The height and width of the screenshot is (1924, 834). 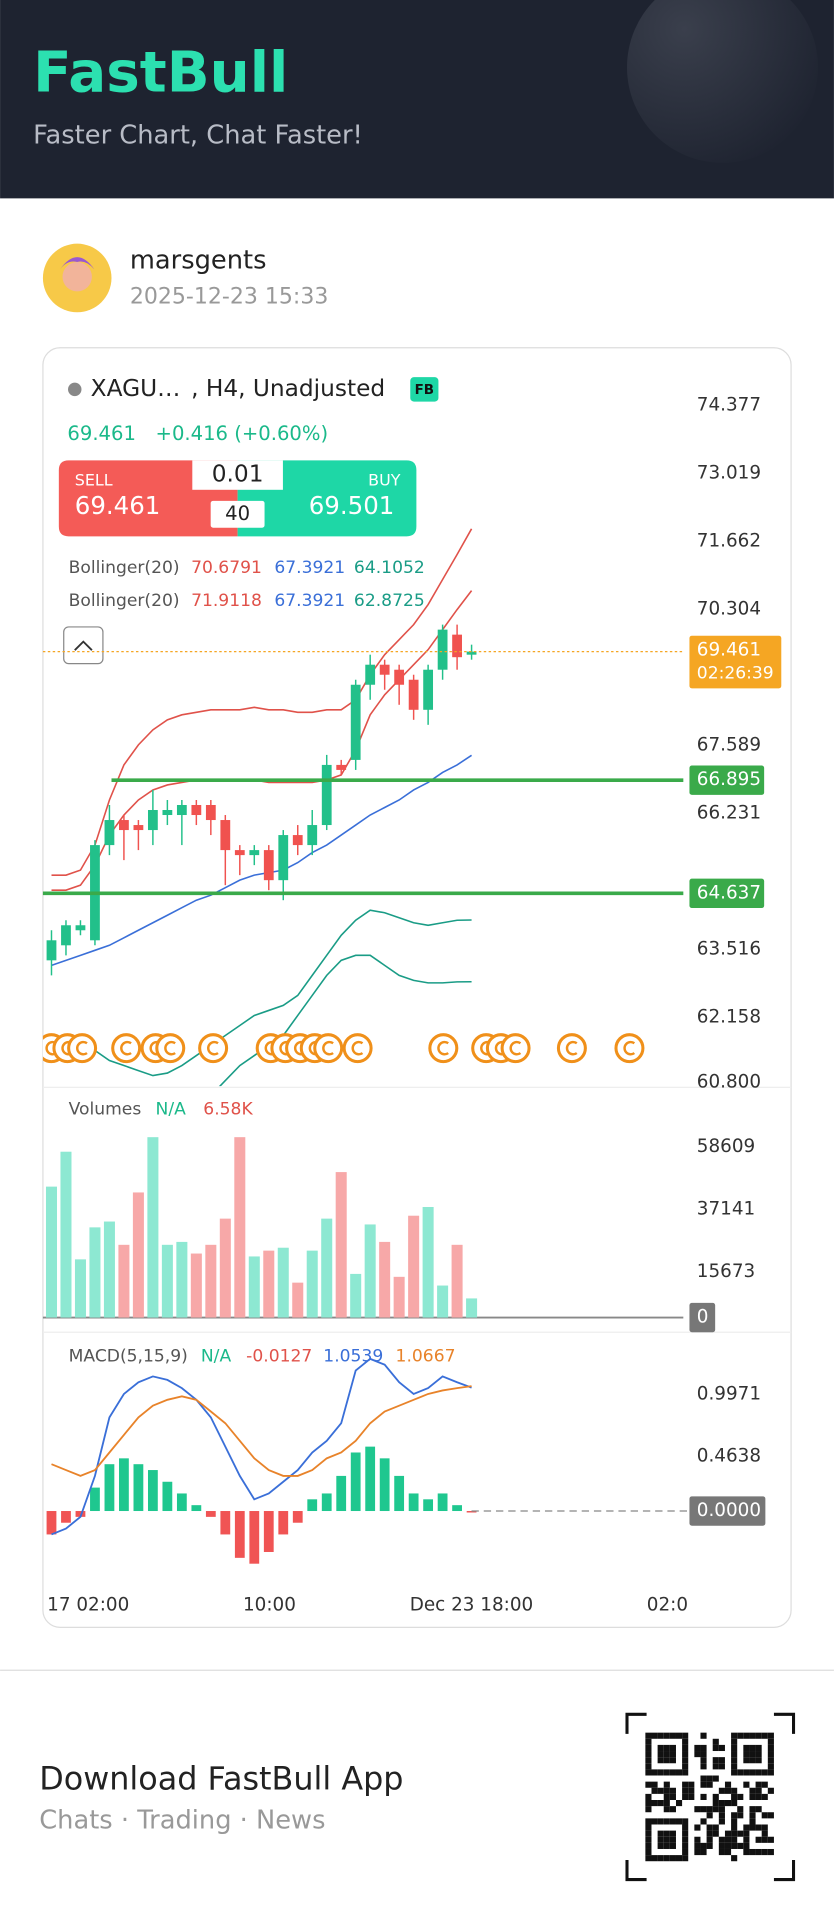 I want to click on y-tick-label: 37141, so click(x=726, y=1208).